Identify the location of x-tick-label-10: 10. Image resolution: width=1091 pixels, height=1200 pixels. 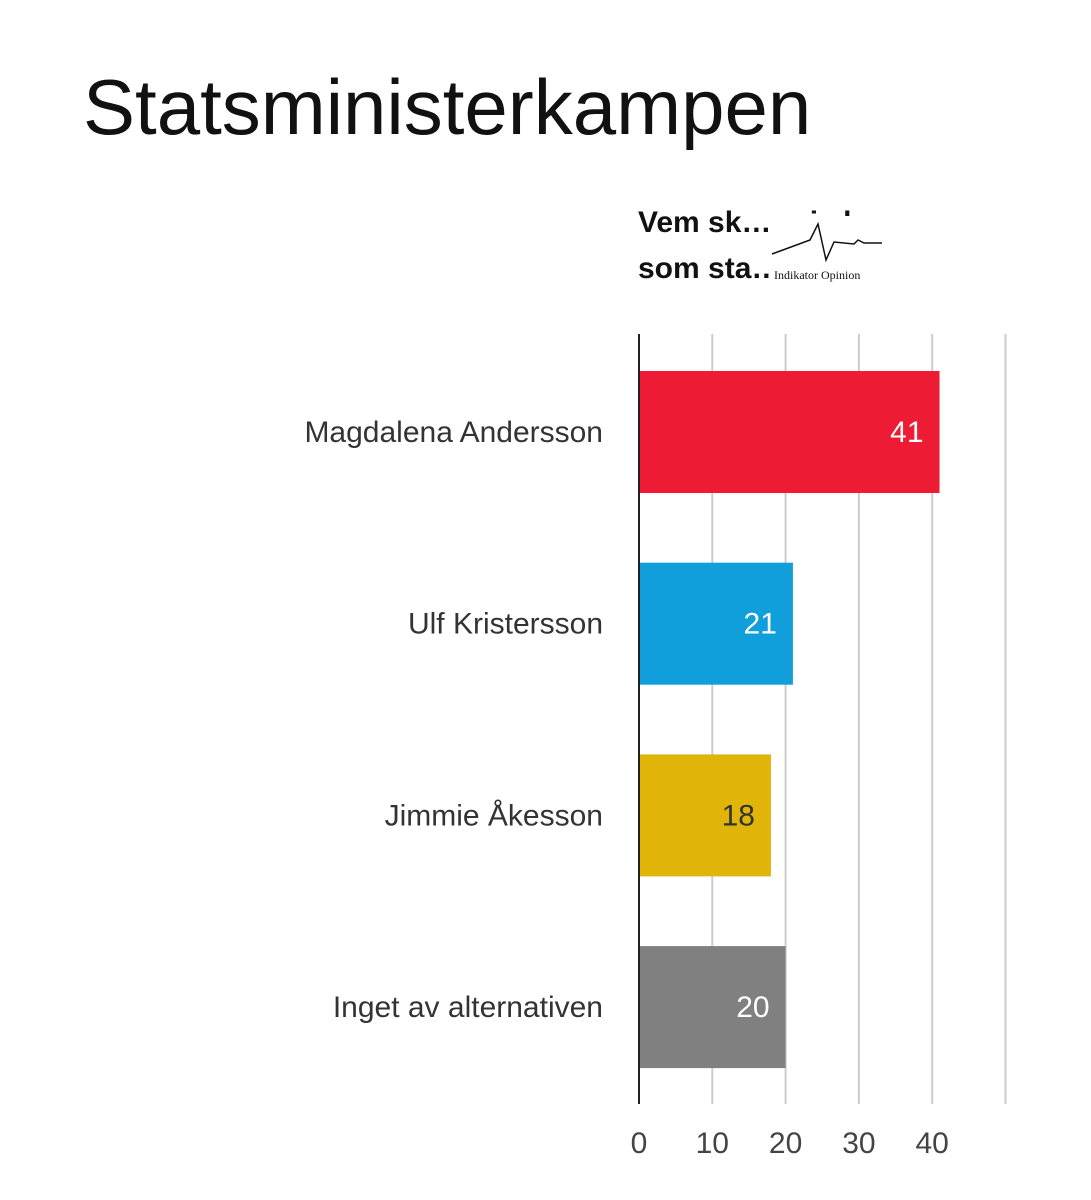
(712, 1143).